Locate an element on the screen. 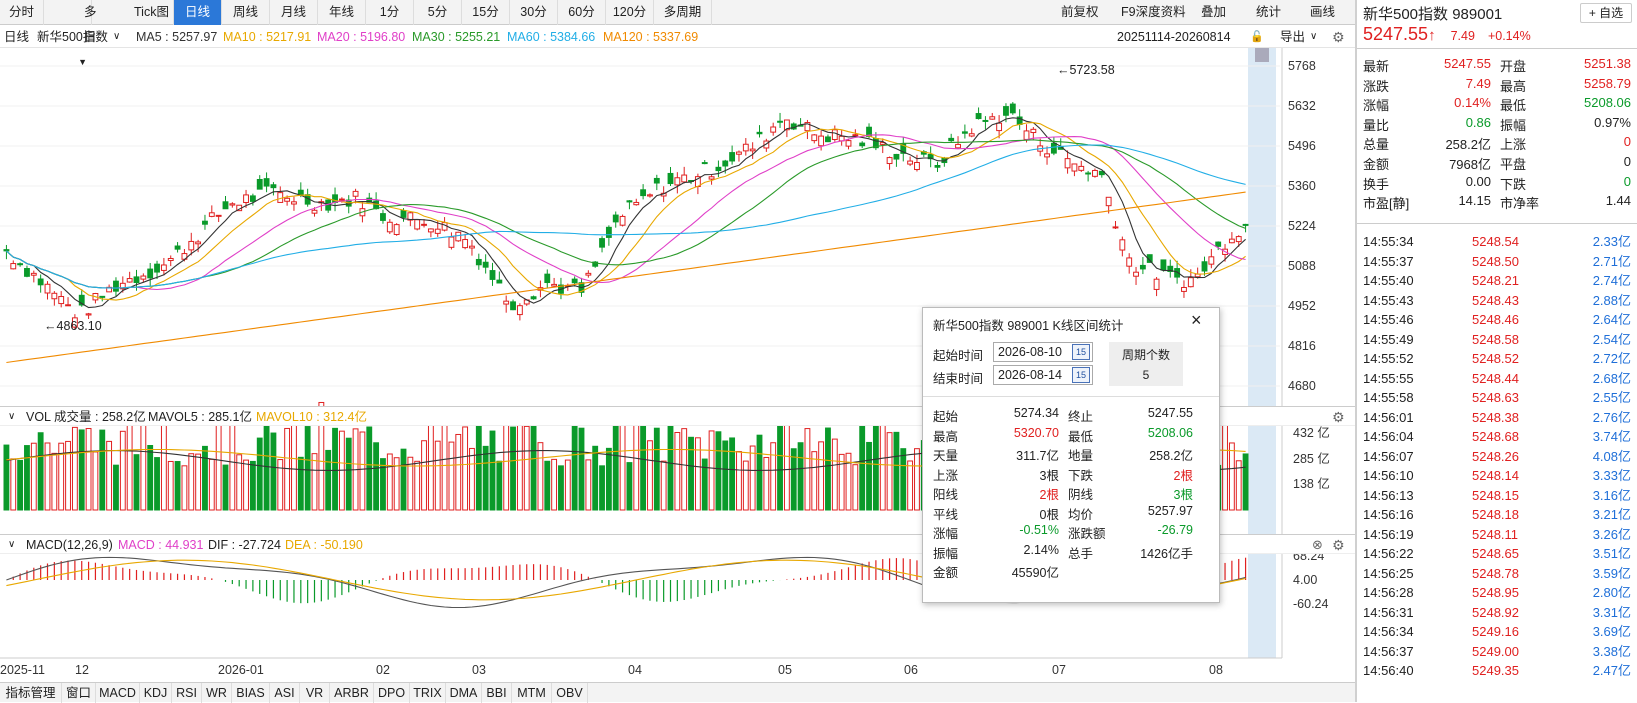  period-tab-1min: 1分 is located at coordinates (390, 12).